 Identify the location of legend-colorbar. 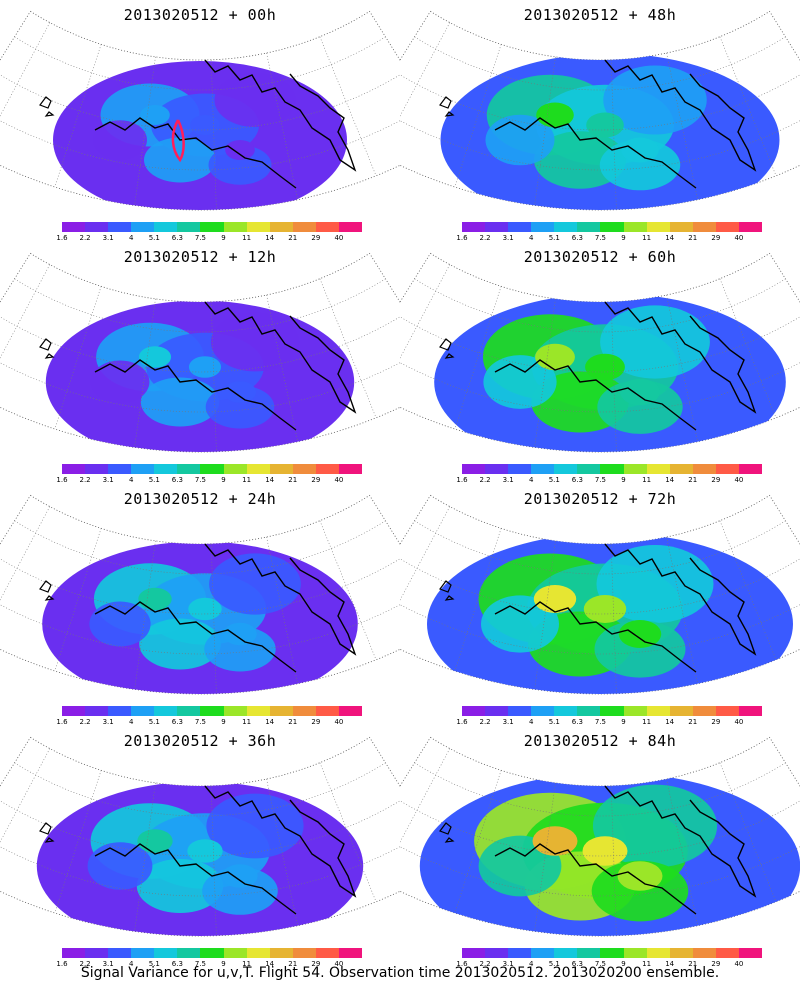
(612, 469).